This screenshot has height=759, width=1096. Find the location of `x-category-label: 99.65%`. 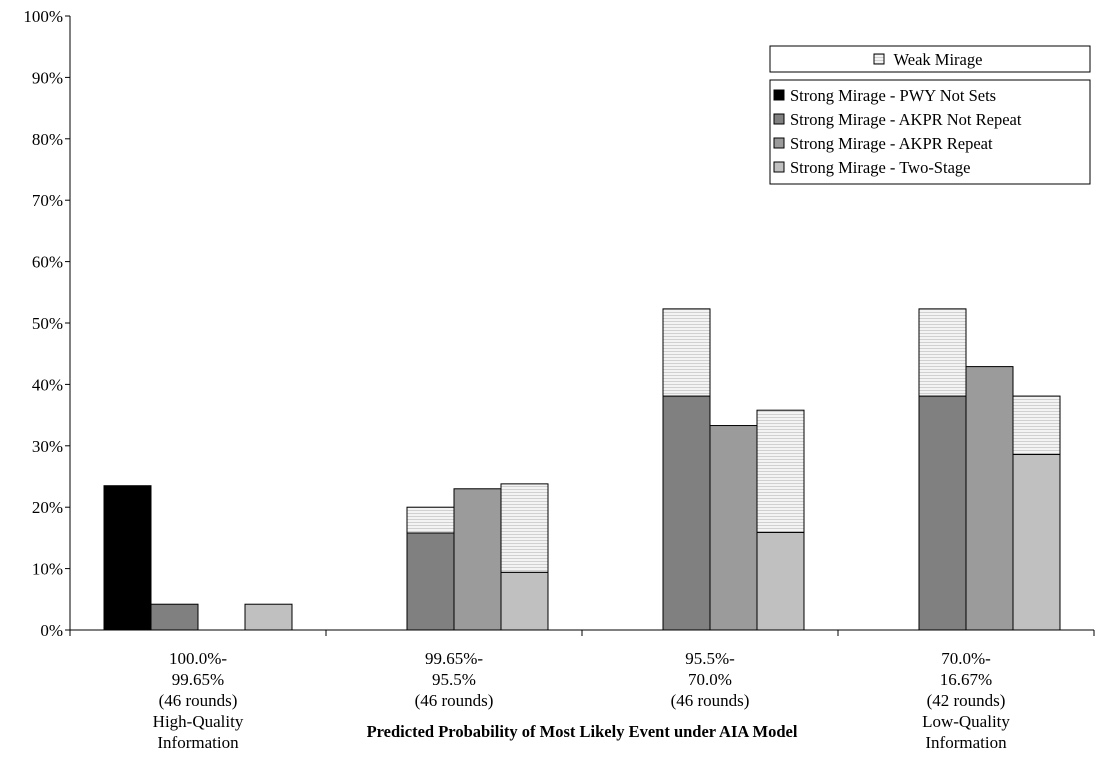

x-category-label: 99.65% is located at coordinates (198, 679).